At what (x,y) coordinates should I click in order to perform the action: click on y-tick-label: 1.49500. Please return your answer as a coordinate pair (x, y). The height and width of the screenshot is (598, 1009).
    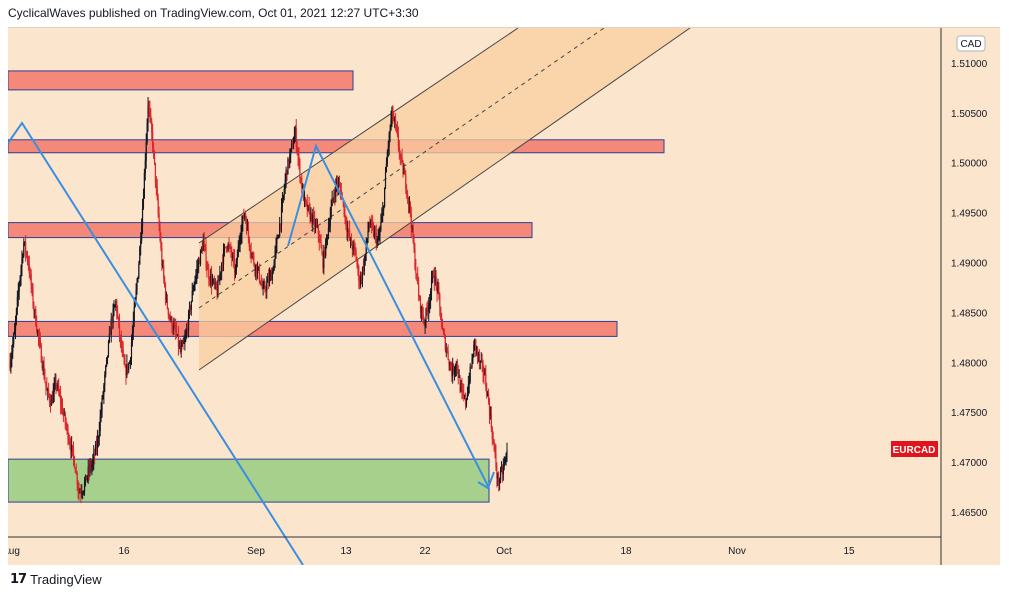
    Looking at the image, I should click on (969, 214).